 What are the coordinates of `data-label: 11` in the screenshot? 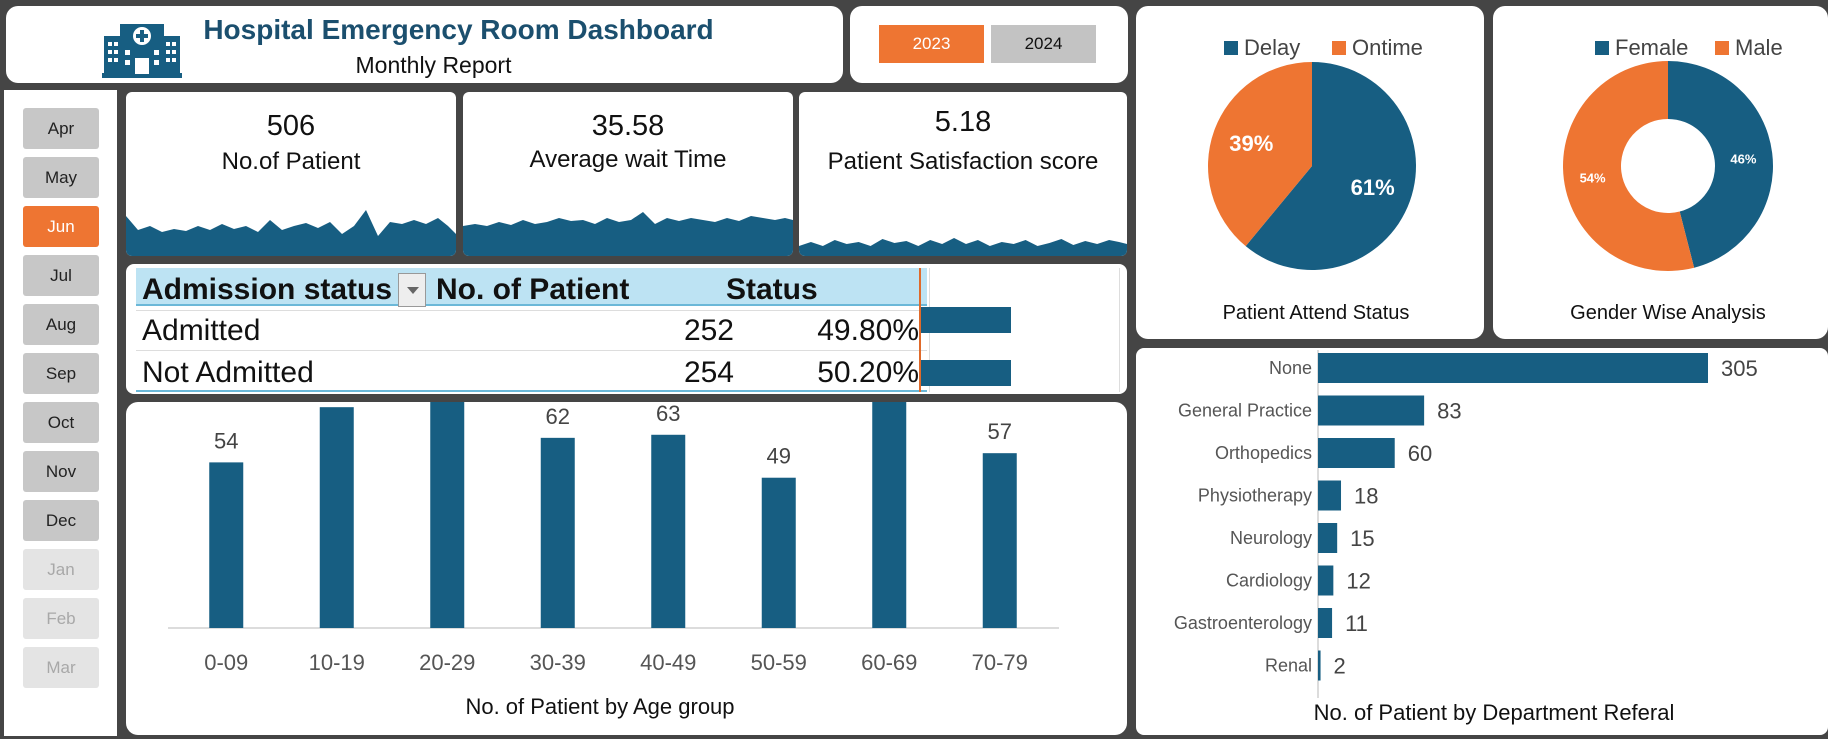 It's located at (1356, 623).